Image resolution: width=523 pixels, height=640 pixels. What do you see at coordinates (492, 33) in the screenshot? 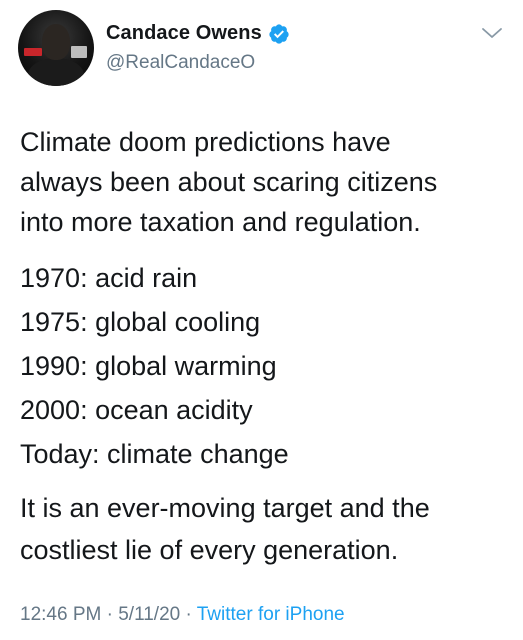
I see `chevron-down-icon` at bounding box center [492, 33].